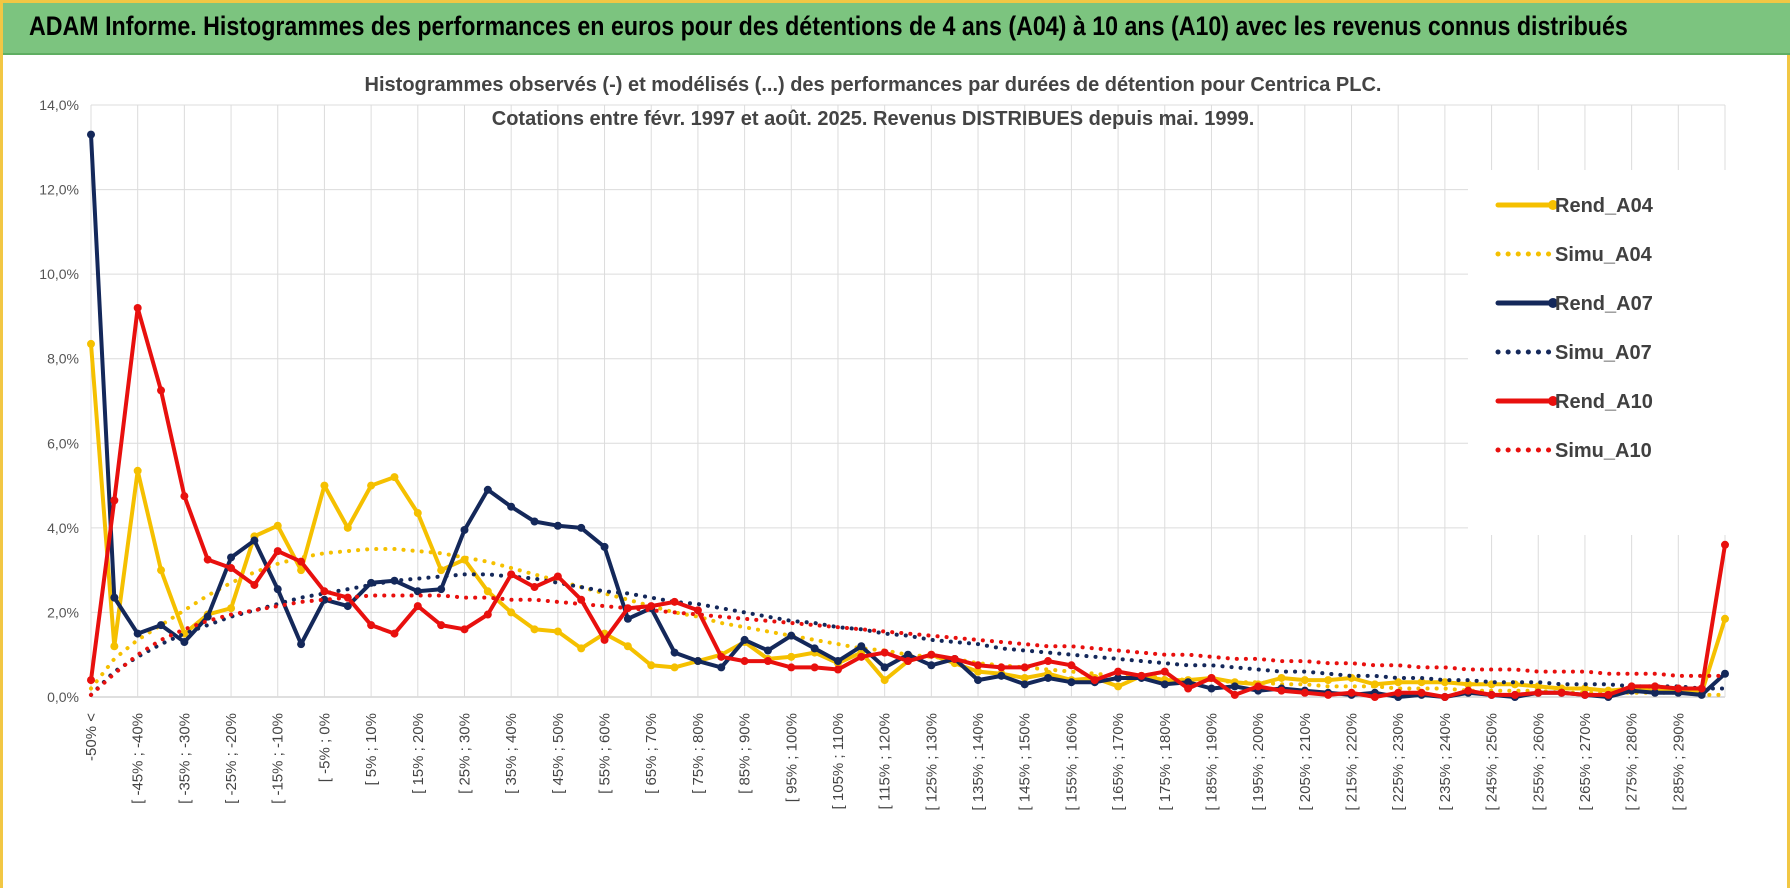 The width and height of the screenshot is (1790, 888). Describe the element at coordinates (651, 753) in the screenshot. I see `x-tick-label: [ 65% ; 70%` at that location.